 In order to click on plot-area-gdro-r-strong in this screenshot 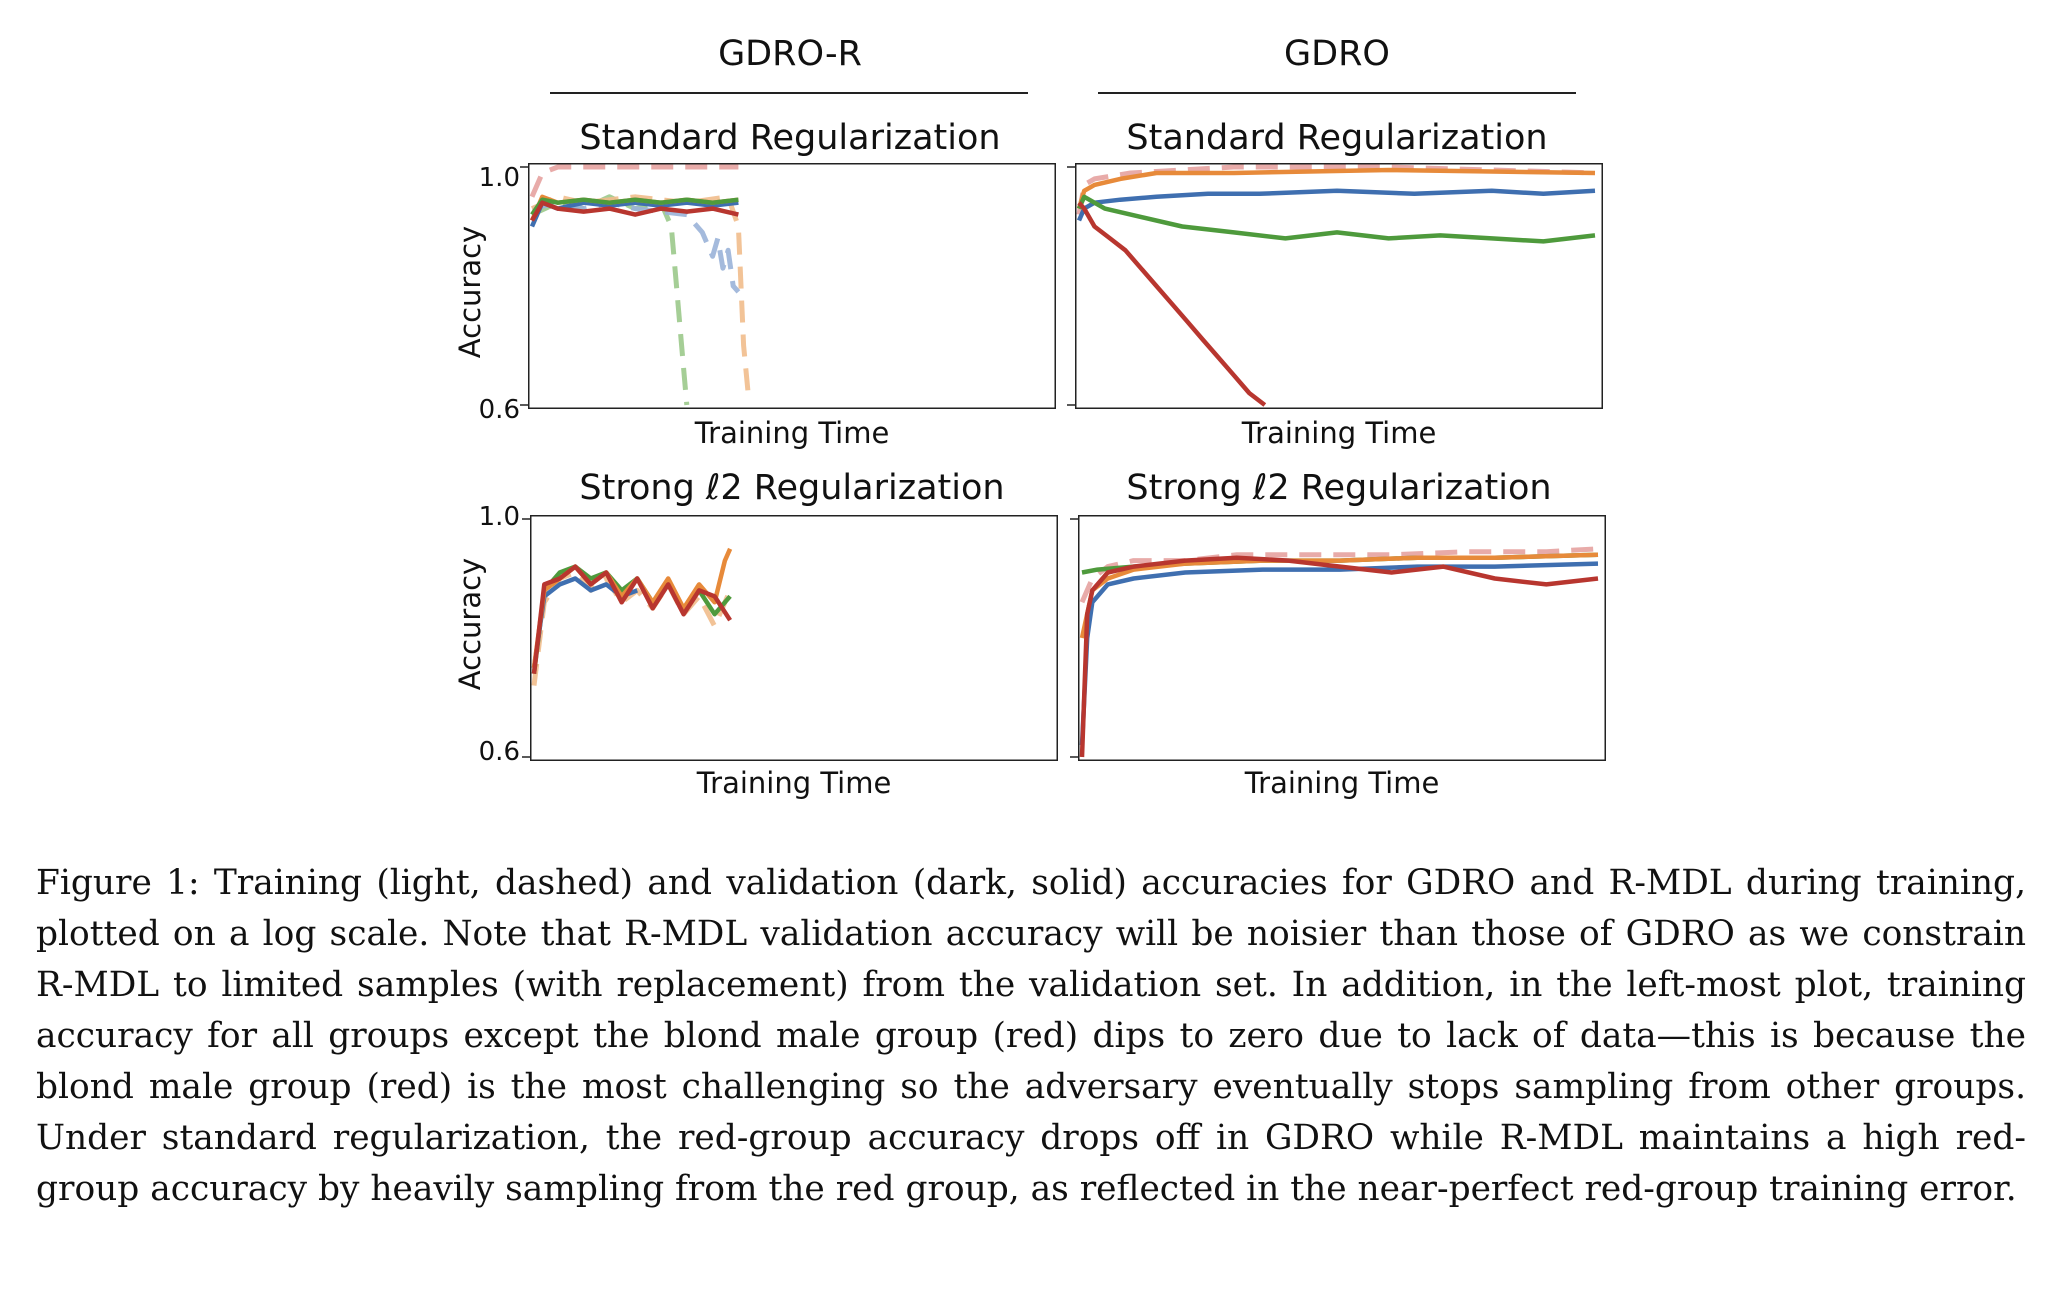, I will do `click(790, 638)`.